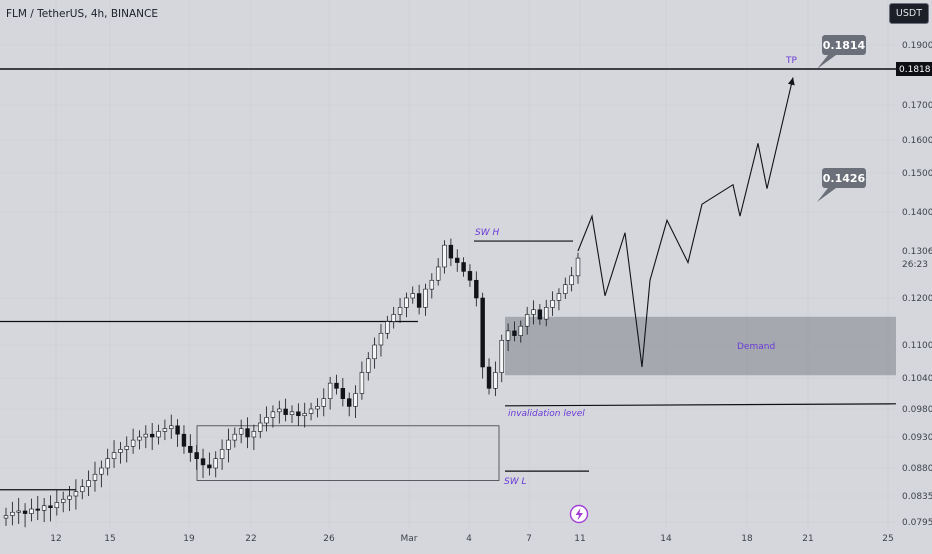 The image size is (932, 554). What do you see at coordinates (515, 482) in the screenshot?
I see `sw-l-label: SW L` at bounding box center [515, 482].